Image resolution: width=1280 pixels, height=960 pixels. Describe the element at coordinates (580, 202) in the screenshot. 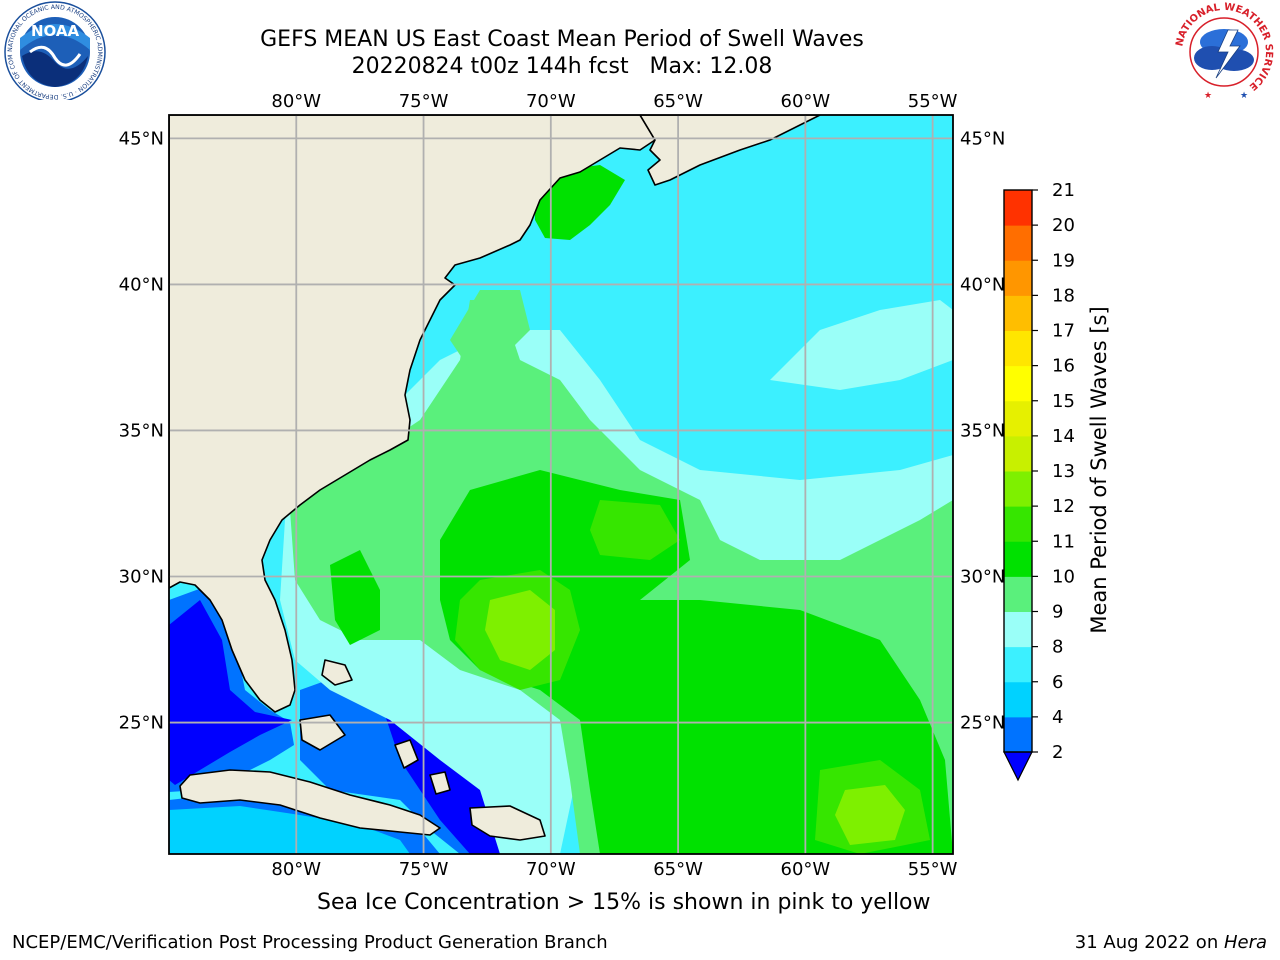

I see `gulf-of-maine-10-11s` at that location.